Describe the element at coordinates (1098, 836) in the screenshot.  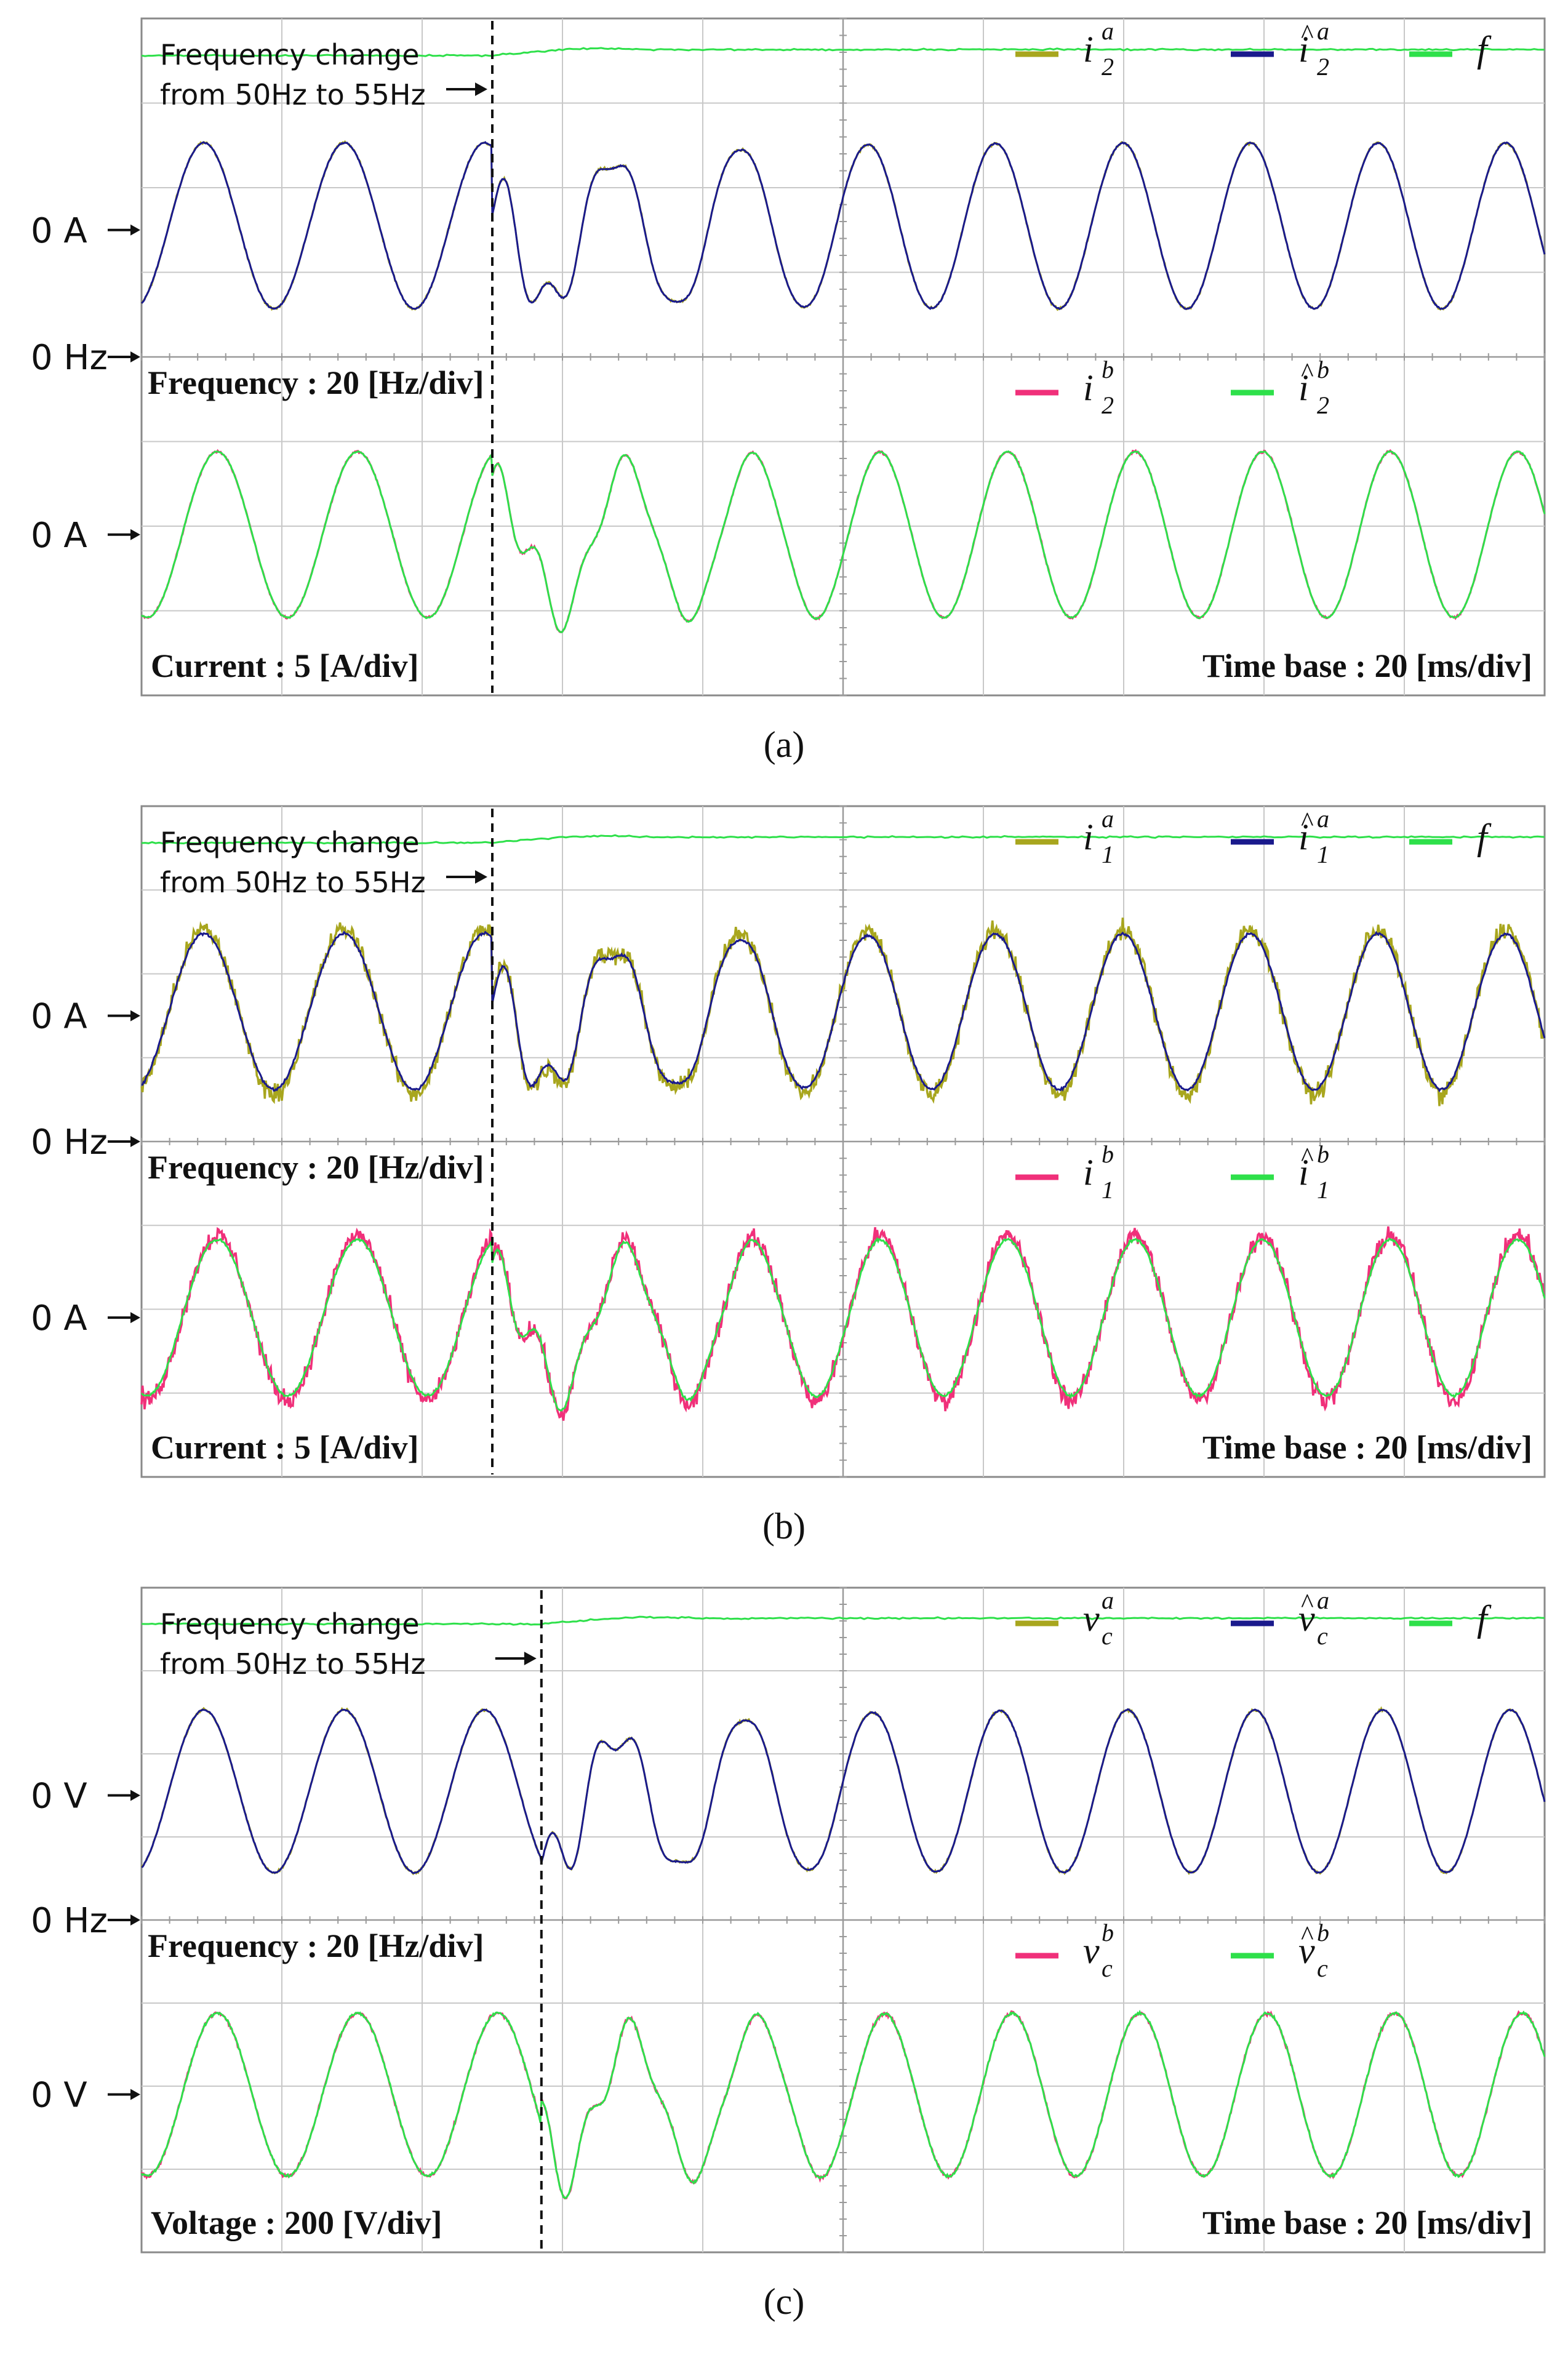
I see `legend-symbol: i 1 a` at that location.